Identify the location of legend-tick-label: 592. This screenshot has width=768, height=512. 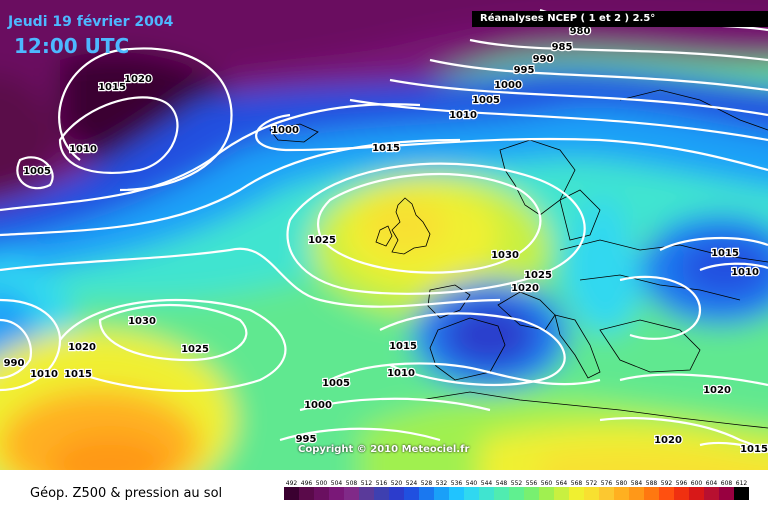
(667, 483).